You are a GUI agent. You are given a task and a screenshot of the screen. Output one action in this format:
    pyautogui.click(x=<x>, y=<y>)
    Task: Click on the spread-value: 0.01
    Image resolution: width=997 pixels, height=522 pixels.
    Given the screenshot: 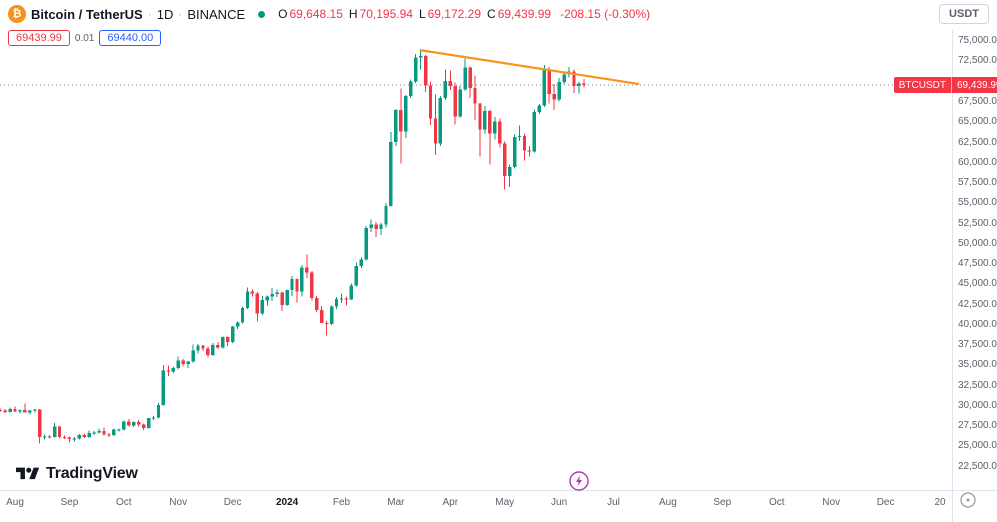 What is the action you would take?
    pyautogui.click(x=84, y=38)
    